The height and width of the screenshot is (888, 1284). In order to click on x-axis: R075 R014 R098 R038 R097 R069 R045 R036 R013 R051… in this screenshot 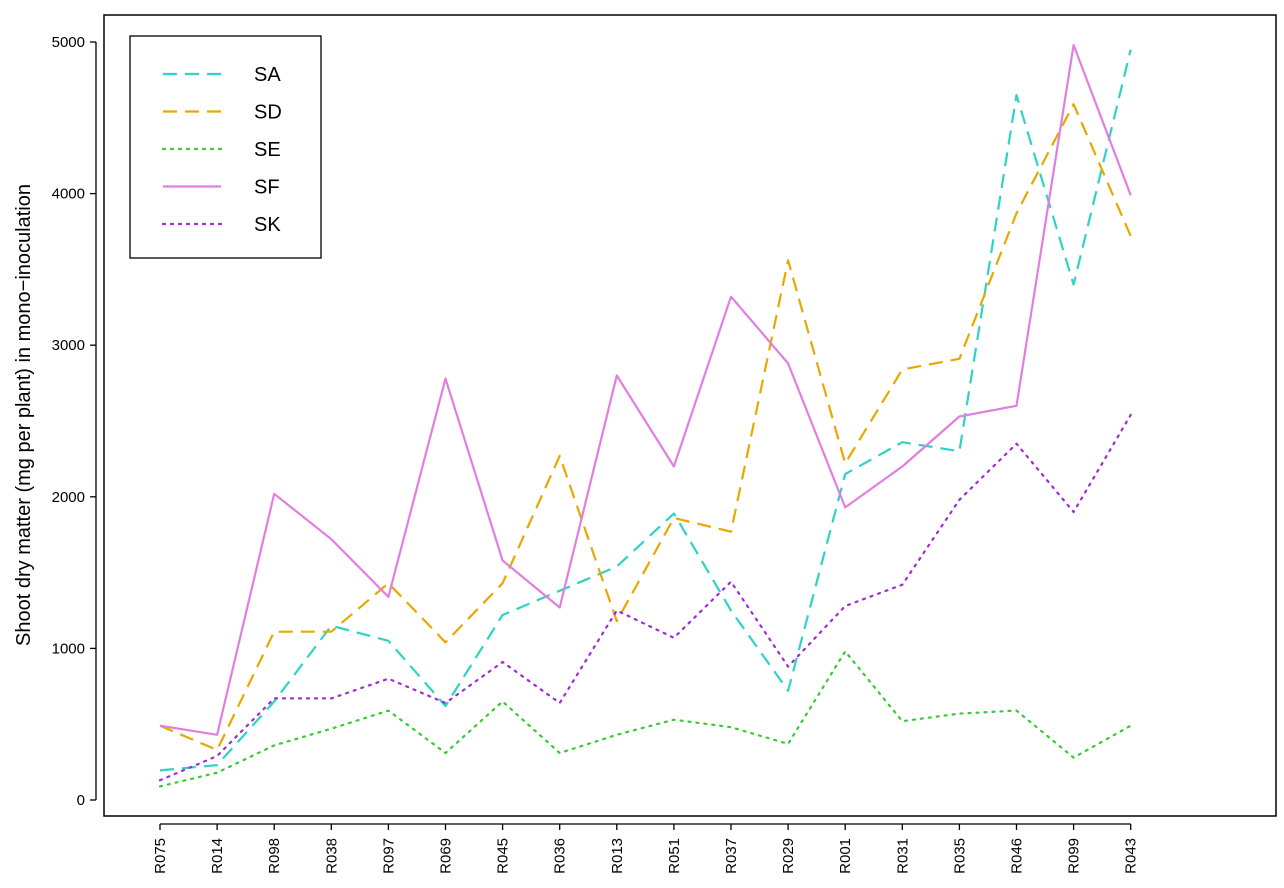, I will do `click(646, 848)`.